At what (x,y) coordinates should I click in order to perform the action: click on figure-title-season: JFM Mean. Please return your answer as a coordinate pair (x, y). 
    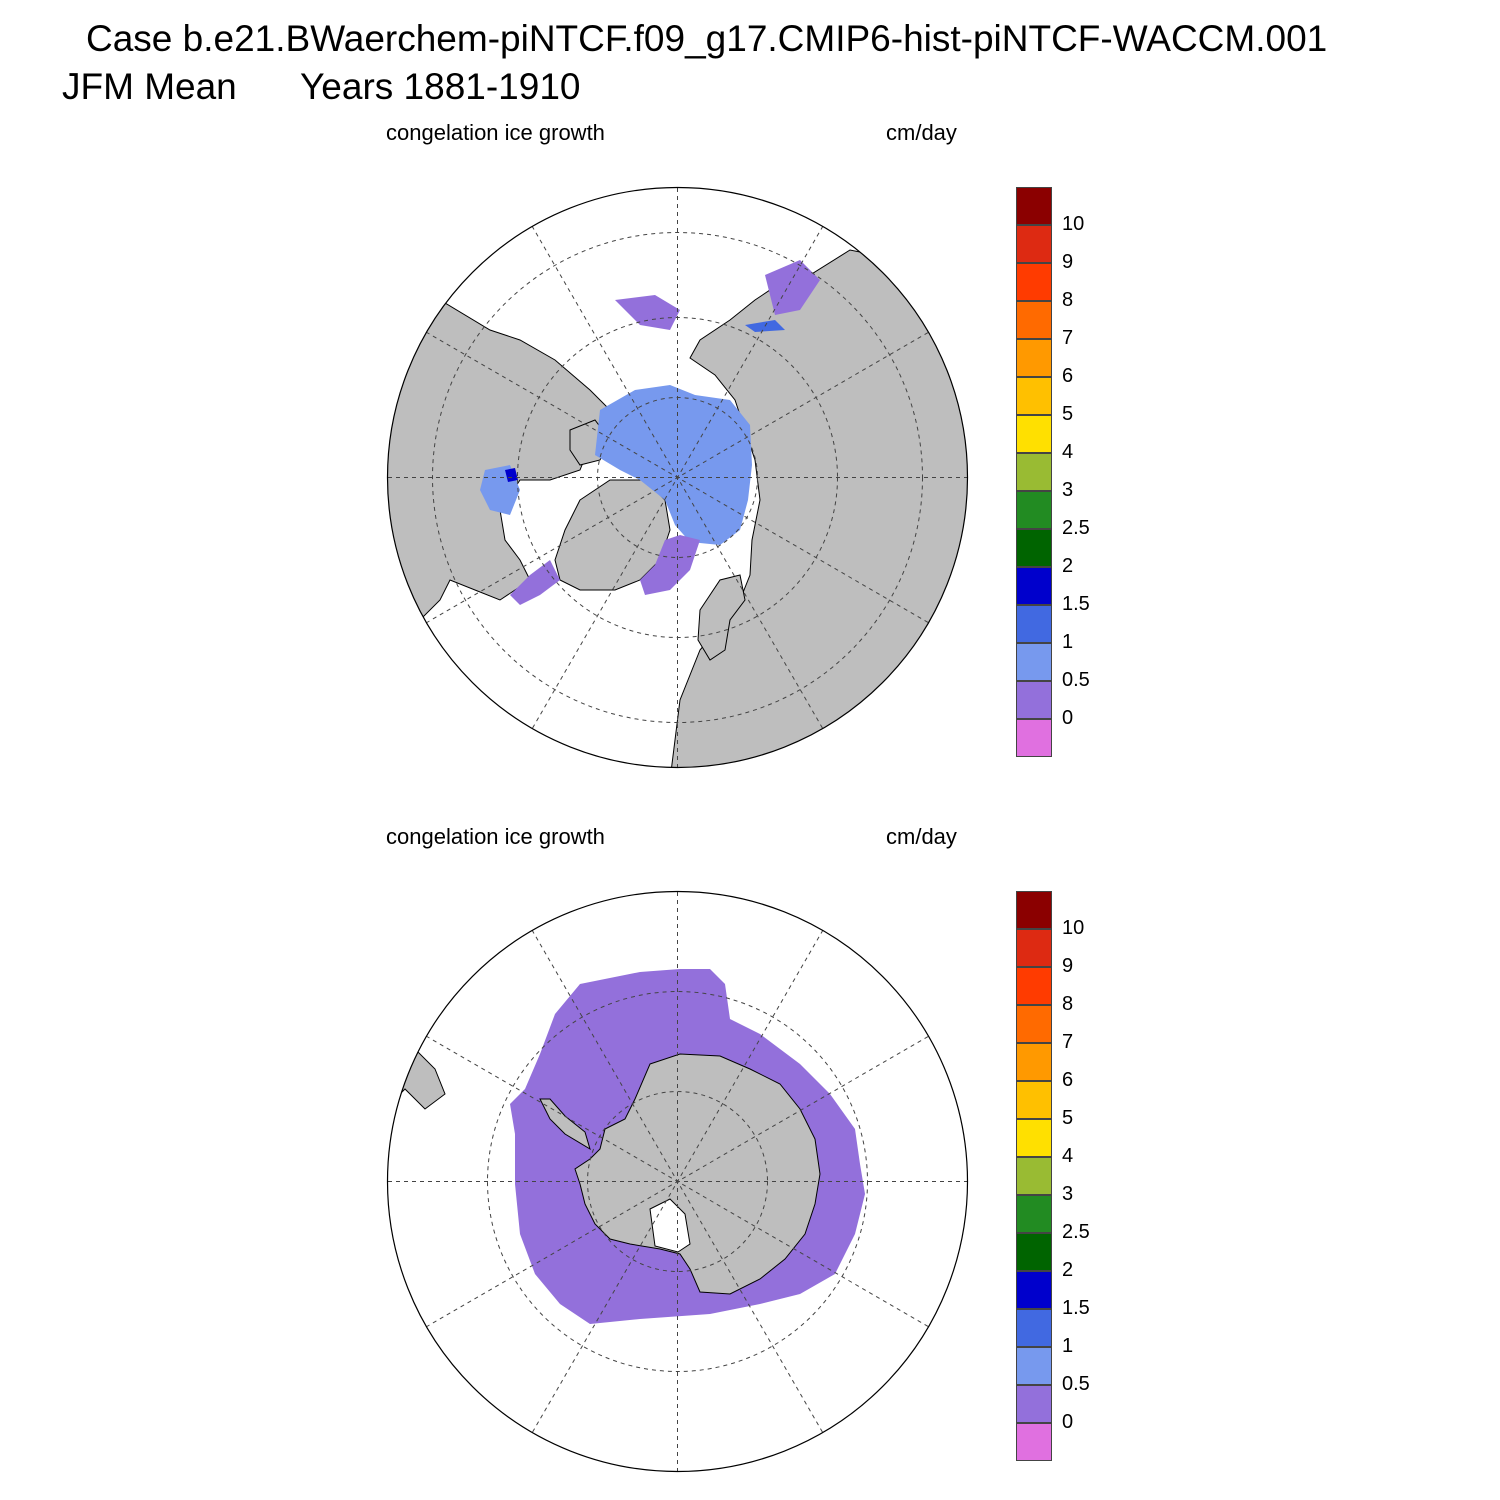
    Looking at the image, I should click on (149, 86).